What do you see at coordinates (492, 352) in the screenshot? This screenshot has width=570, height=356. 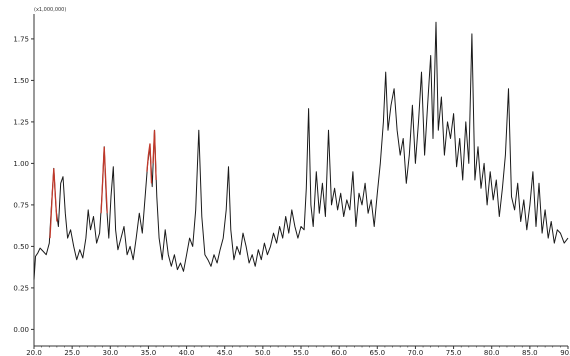 I see `x-tick-label: 80.0` at bounding box center [492, 352].